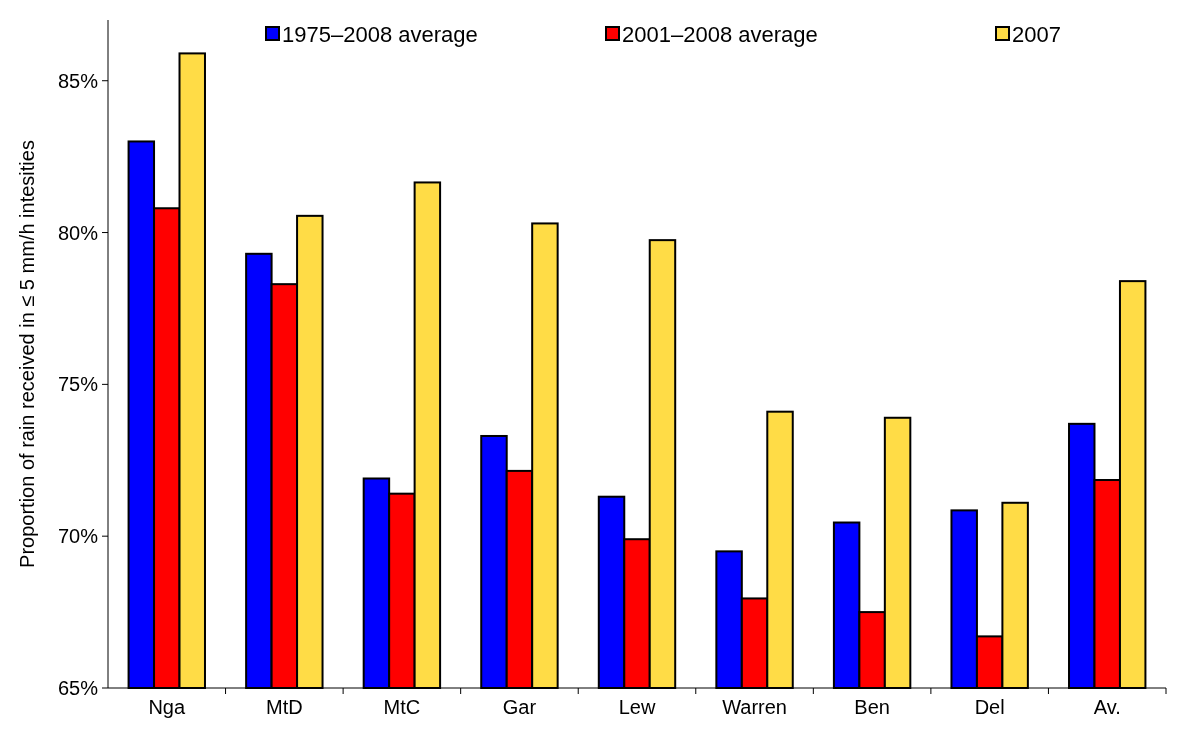 This screenshot has height=742, width=1184. I want to click on legend-label: 2001–2008 average, so click(720, 34).